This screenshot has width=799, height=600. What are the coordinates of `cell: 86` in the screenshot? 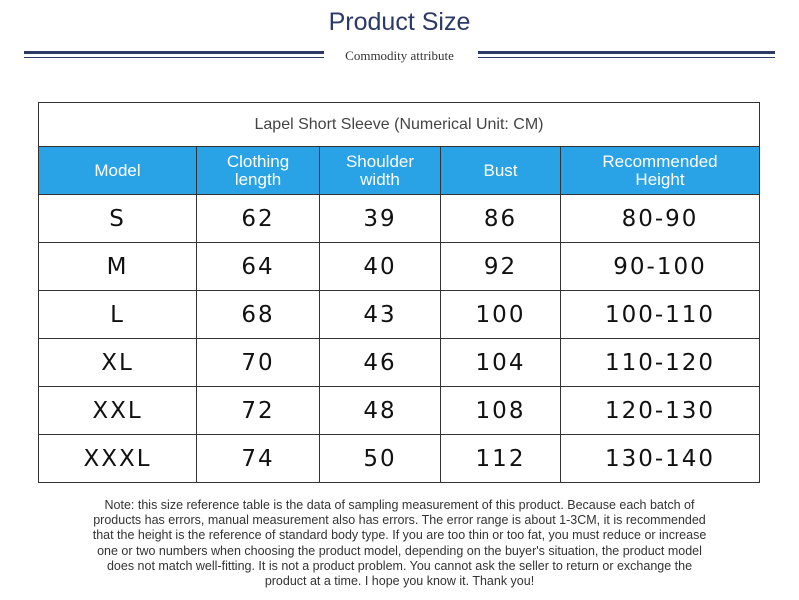 It's located at (500, 218).